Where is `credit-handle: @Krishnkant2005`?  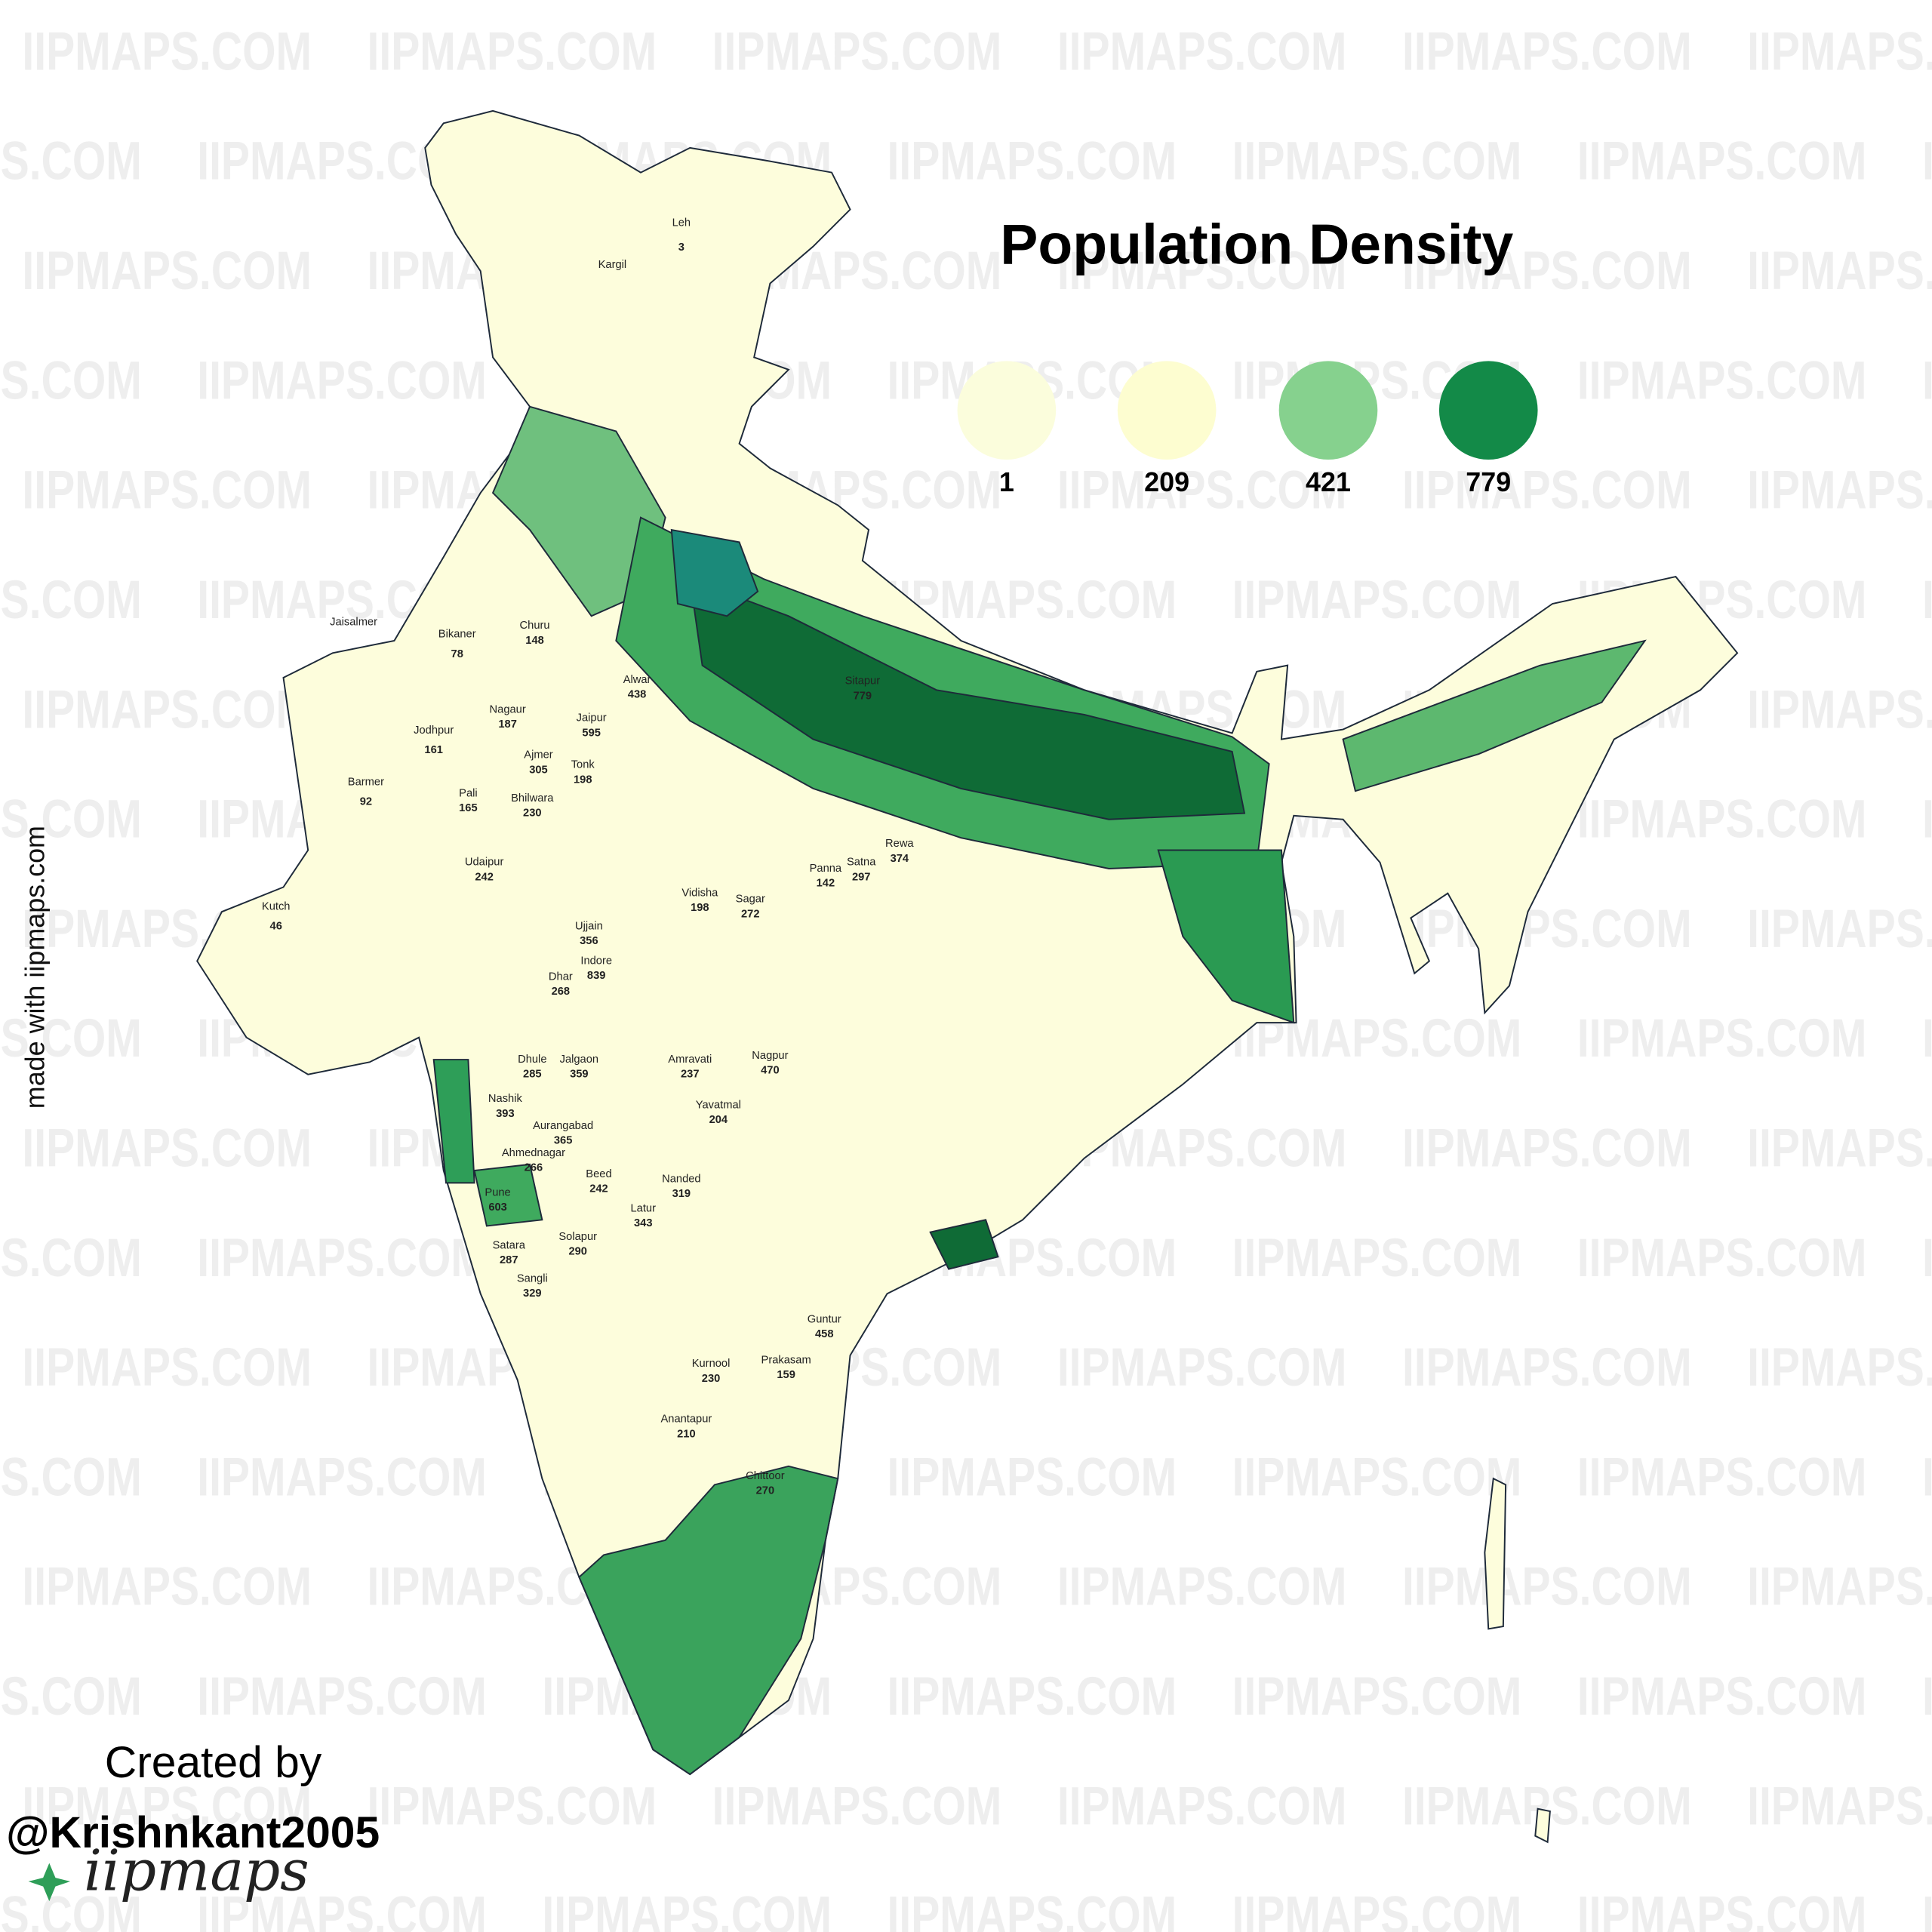
credit-handle: @Krishnkant2005 is located at coordinates (193, 1832).